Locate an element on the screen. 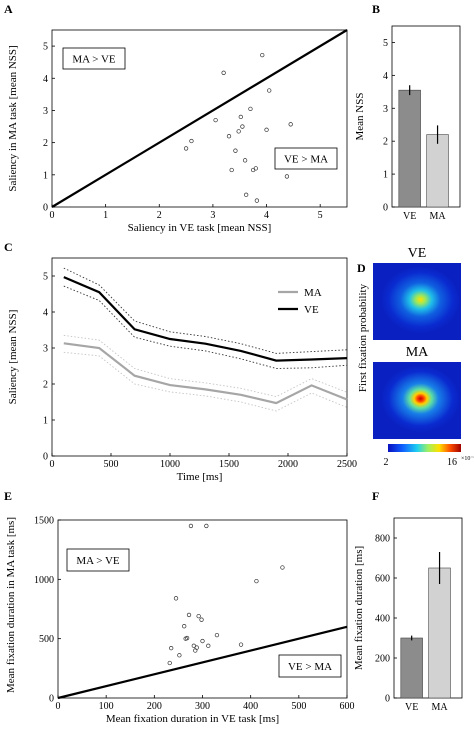 The image size is (474, 733). colorbar-min-label: 2 is located at coordinates (386, 462).